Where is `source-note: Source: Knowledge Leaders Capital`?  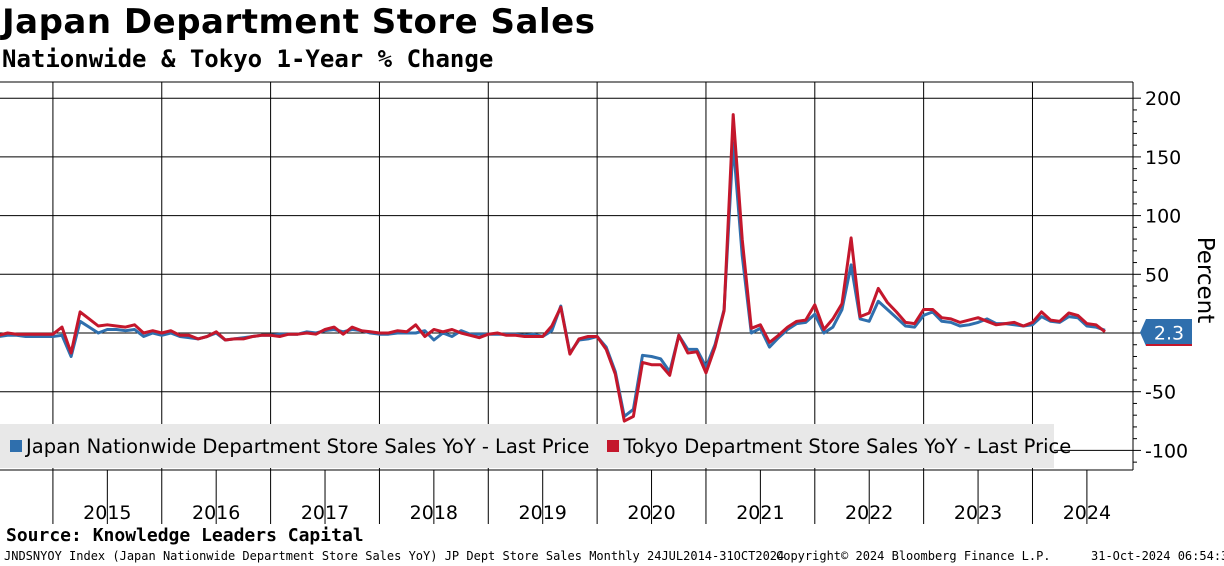 source-note: Source: Knowledge Leaders Capital is located at coordinates (185, 535).